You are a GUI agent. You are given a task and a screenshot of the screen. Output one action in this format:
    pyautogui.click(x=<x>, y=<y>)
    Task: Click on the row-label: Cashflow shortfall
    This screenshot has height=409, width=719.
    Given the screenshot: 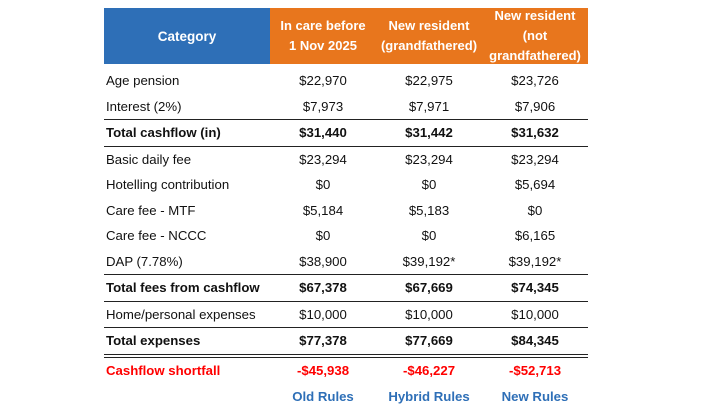 What is the action you would take?
    pyautogui.click(x=163, y=370)
    